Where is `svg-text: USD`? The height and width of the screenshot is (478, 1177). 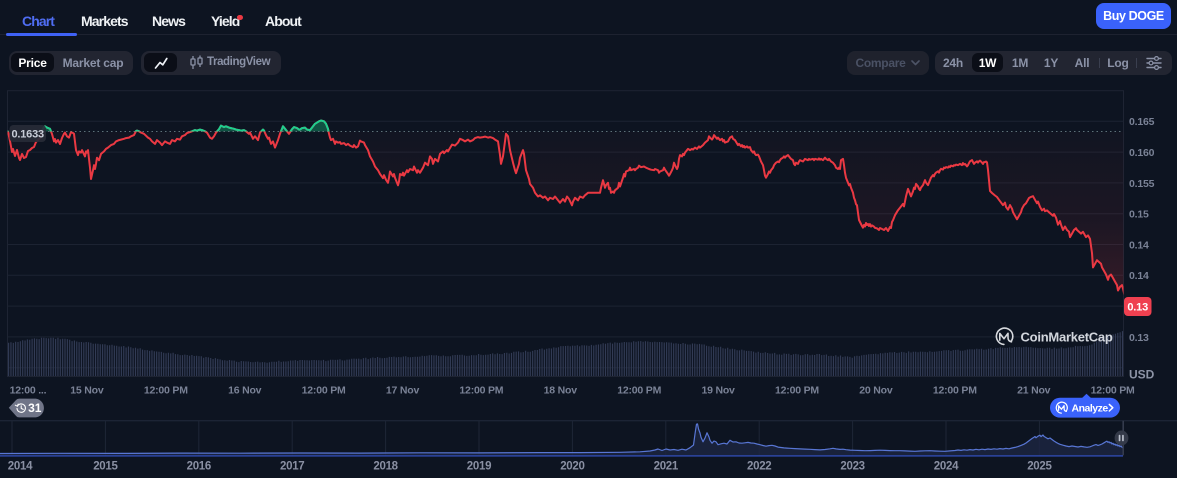
svg-text: USD is located at coordinates (1142, 375).